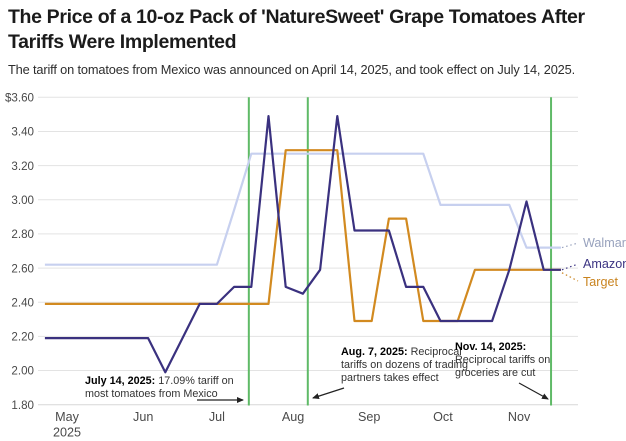  What do you see at coordinates (22, 166) in the screenshot?
I see `y-axis-tick-label: 3.20` at bounding box center [22, 166].